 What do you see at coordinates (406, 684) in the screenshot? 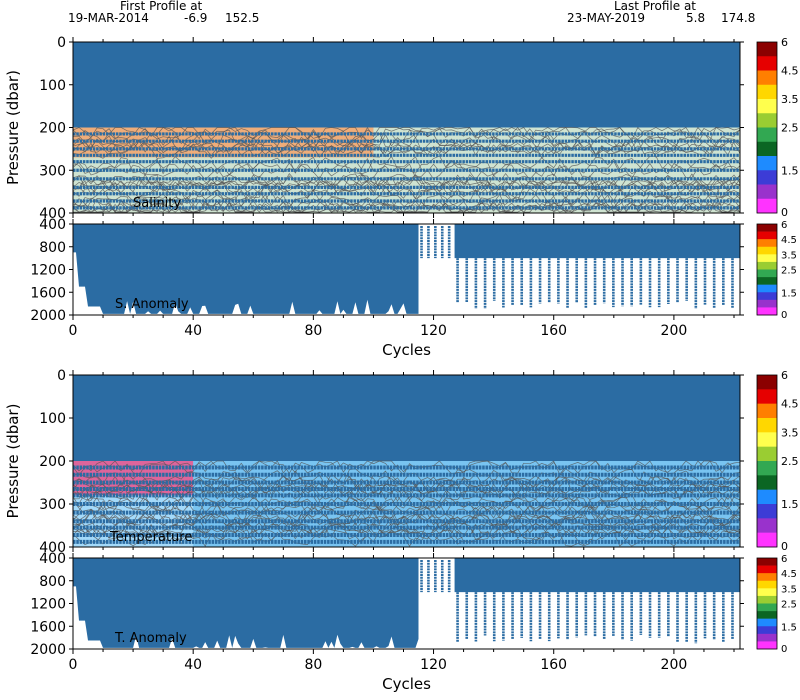
I see `x-axis-label: Cycles` at bounding box center [406, 684].